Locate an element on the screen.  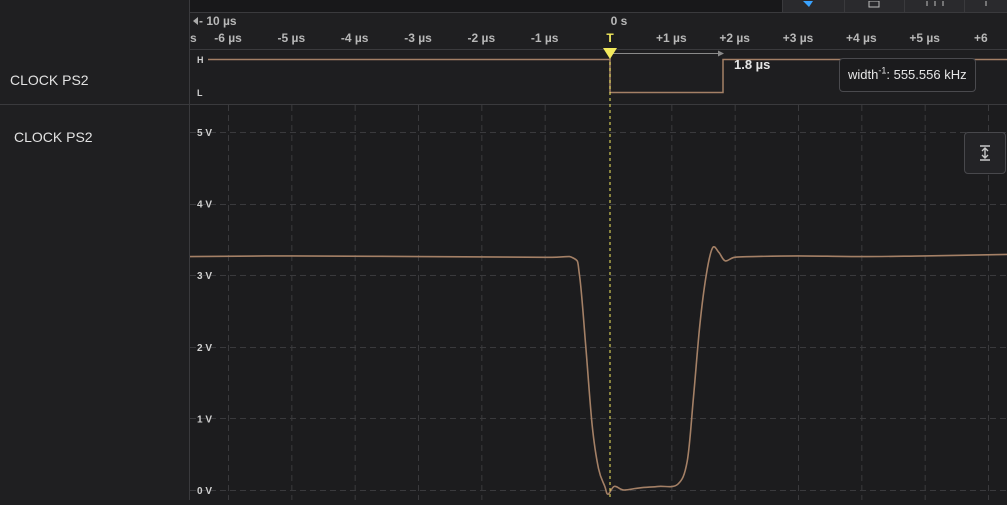
digital-channel-row: CLOCK PS2 H L 1.8 µs is located at coordinates (503, 77).